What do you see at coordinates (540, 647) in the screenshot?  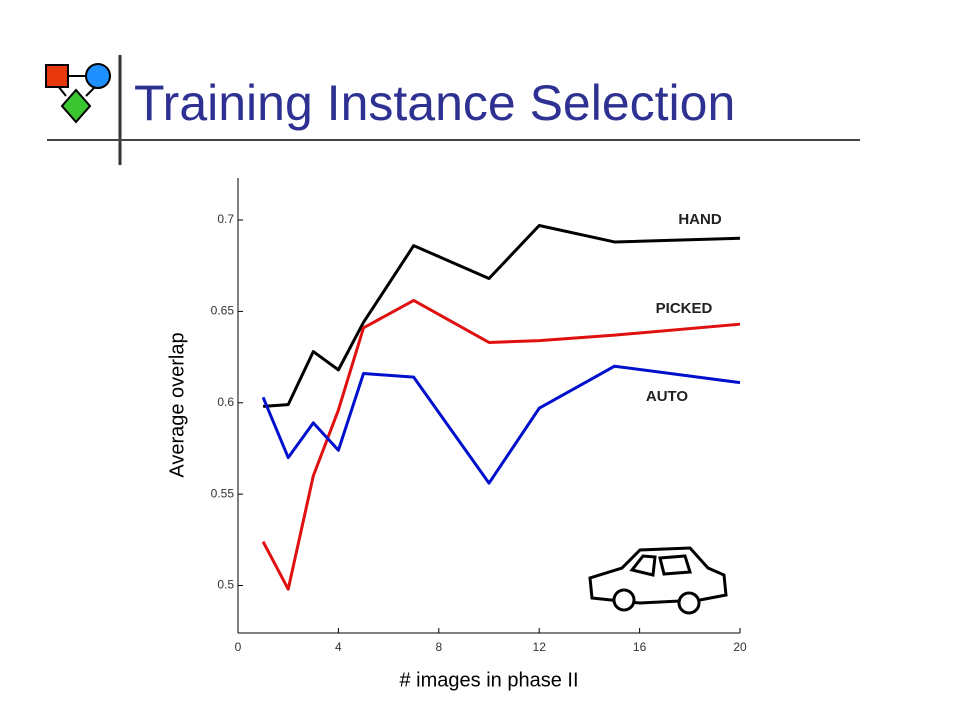 I see `x-tick-label: 12` at bounding box center [540, 647].